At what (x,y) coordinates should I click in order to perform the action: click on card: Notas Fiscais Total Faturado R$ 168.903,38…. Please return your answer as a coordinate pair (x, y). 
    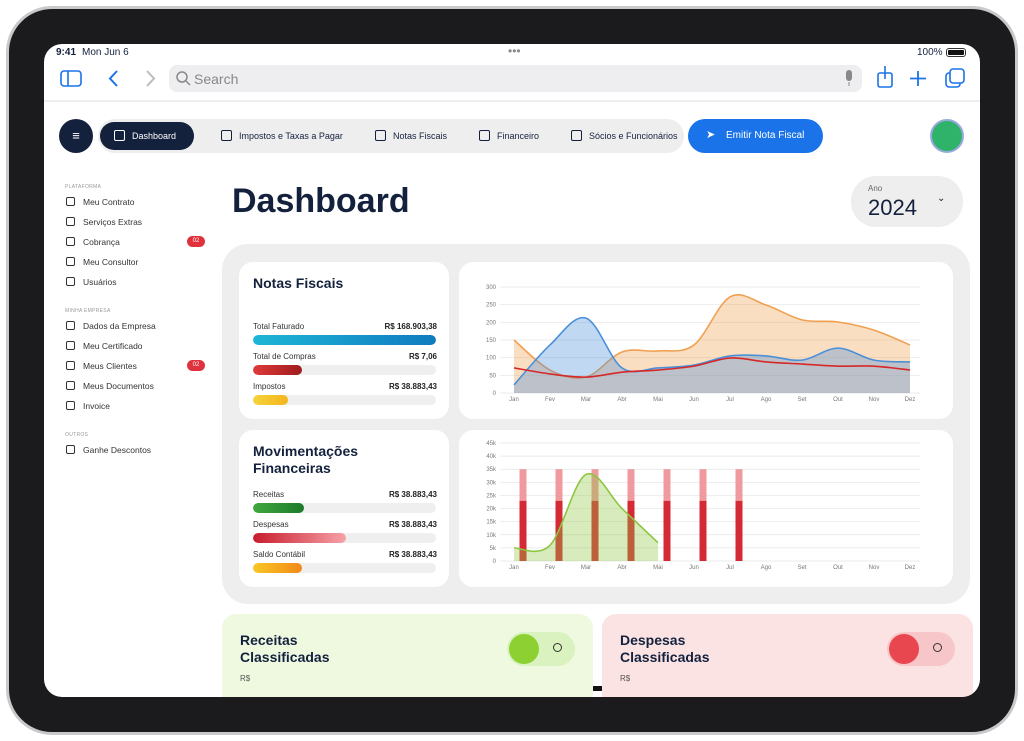
    Looking at the image, I should click on (344, 340).